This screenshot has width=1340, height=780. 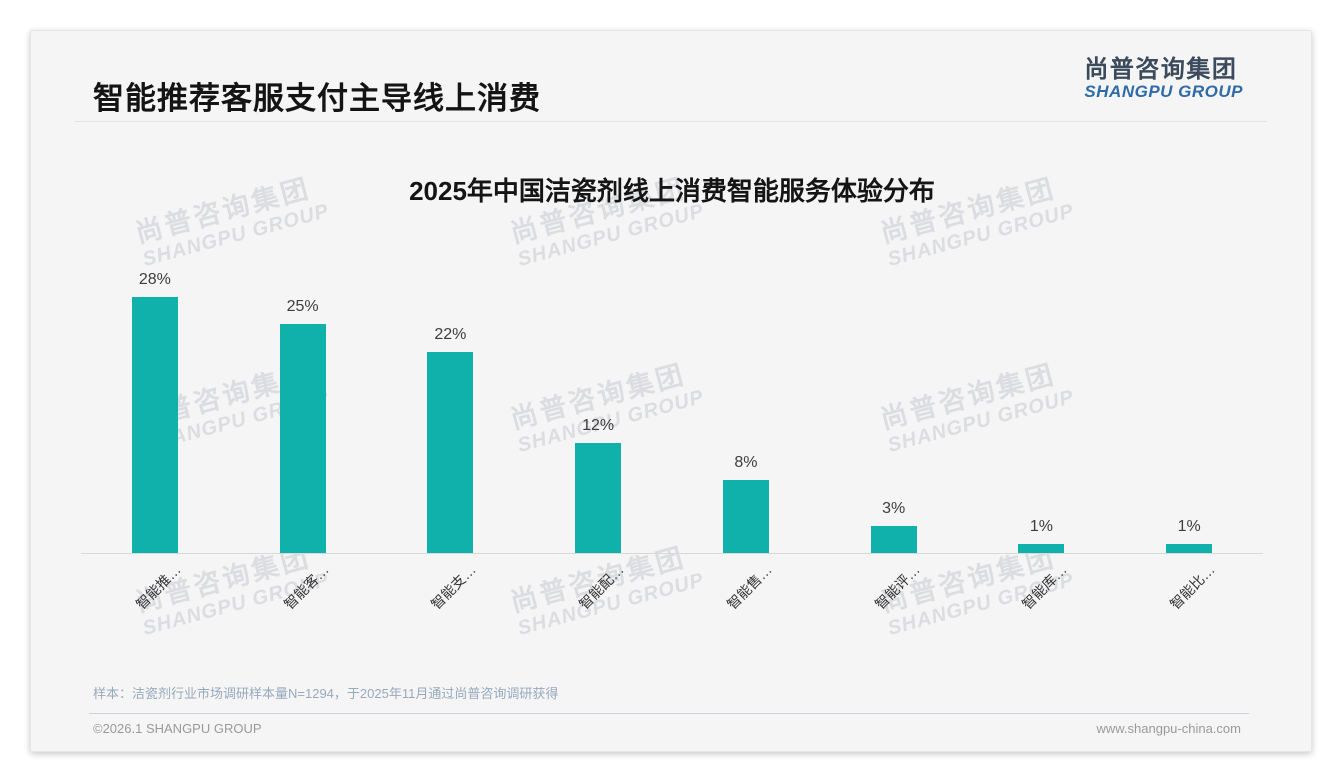 I want to click on website: www.shangpu-china.com, so click(x=1168, y=728).